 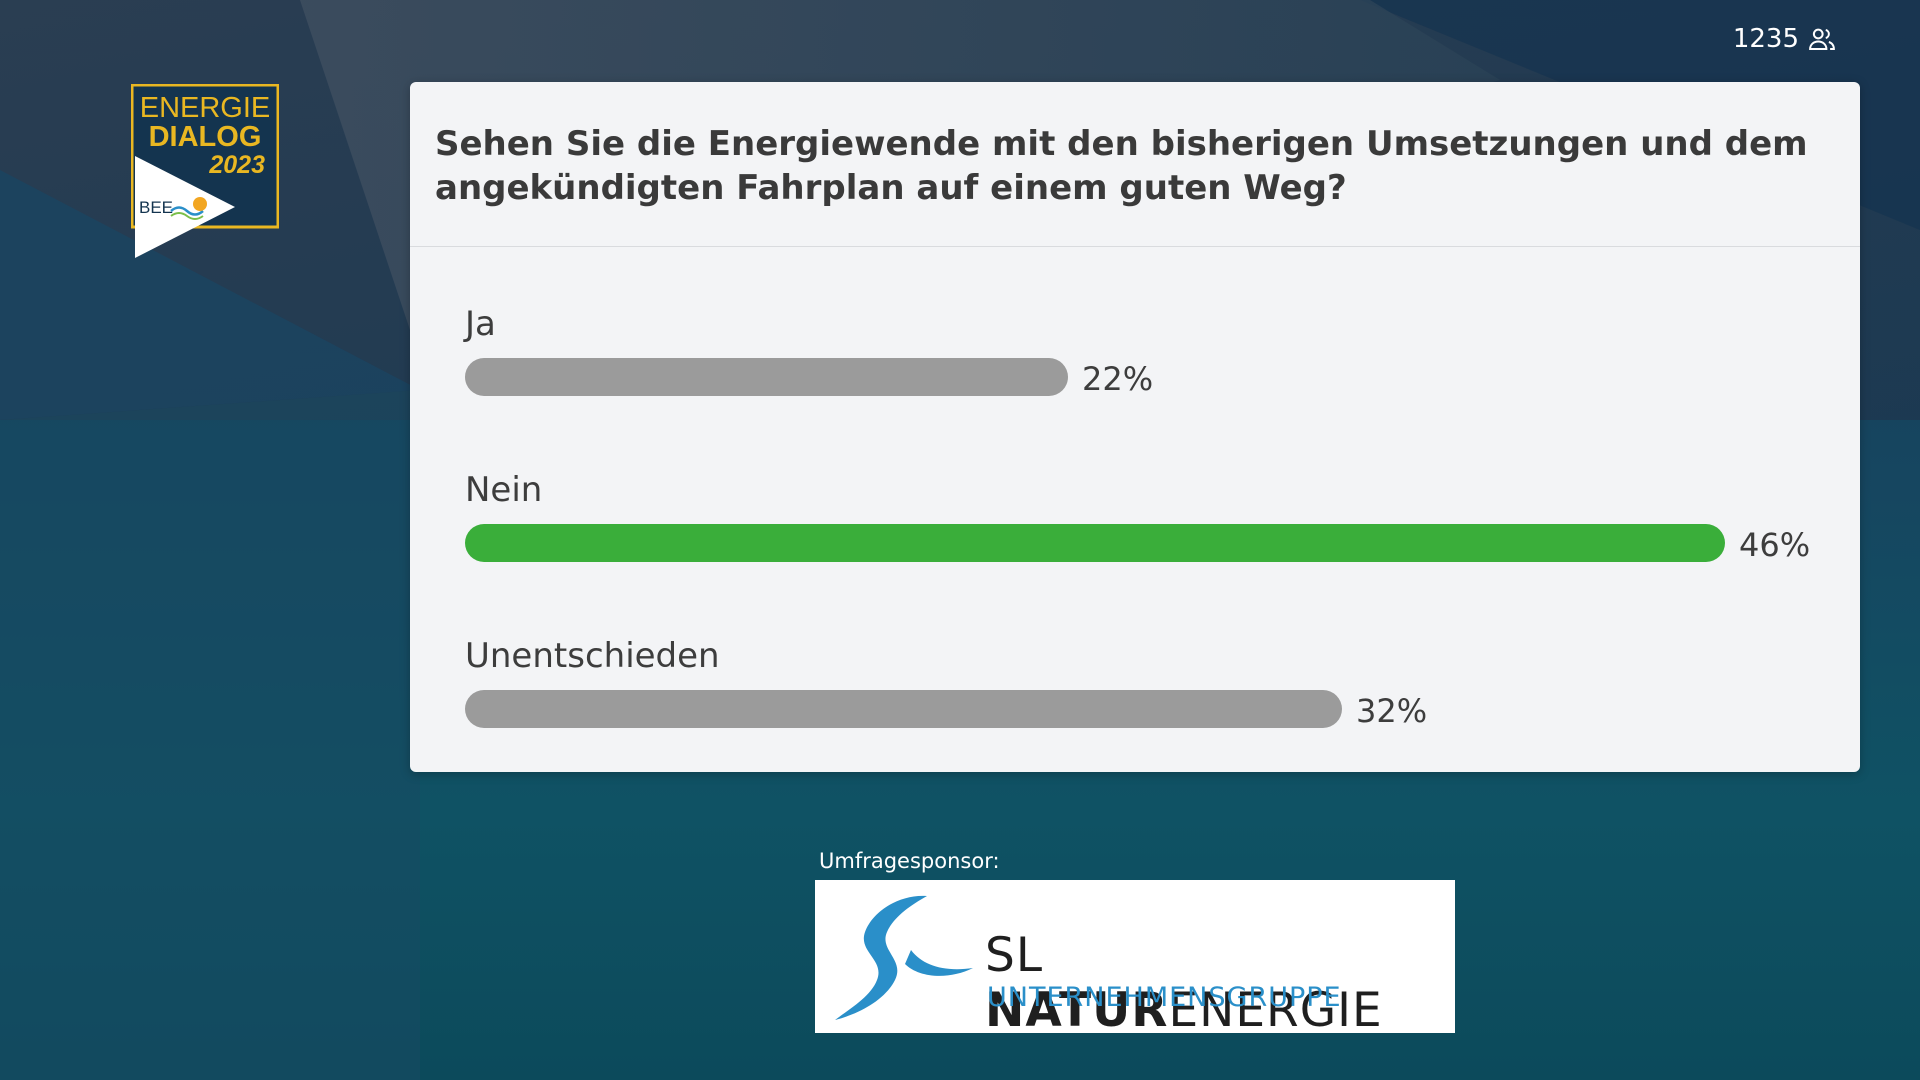 I want to click on participant-count: 1235, so click(x=1765, y=39).